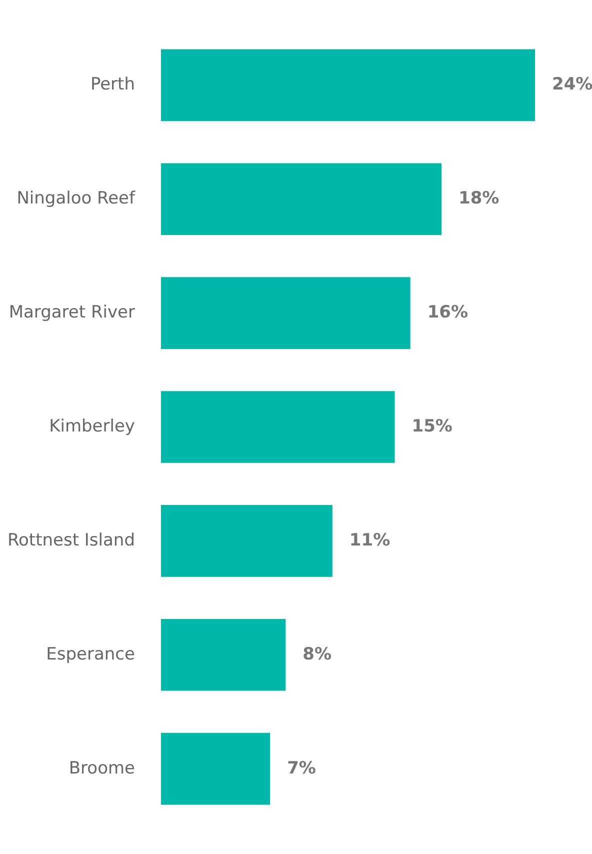 This screenshot has height=854, width=592. Describe the element at coordinates (479, 198) in the screenshot. I see `data-label: 18%` at that location.